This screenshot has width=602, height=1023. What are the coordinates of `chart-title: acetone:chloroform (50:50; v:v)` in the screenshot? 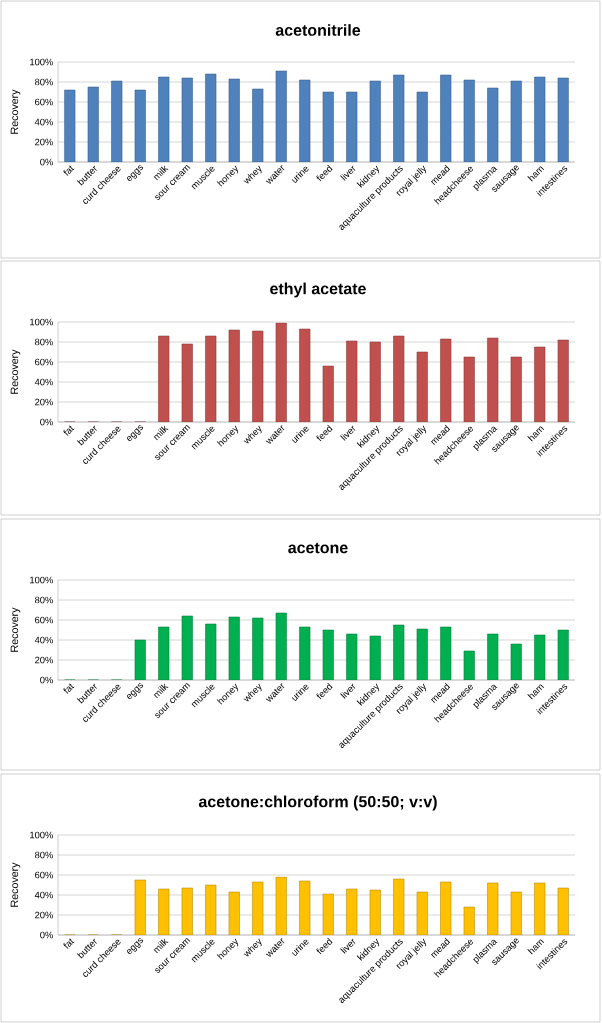 It's located at (317, 803).